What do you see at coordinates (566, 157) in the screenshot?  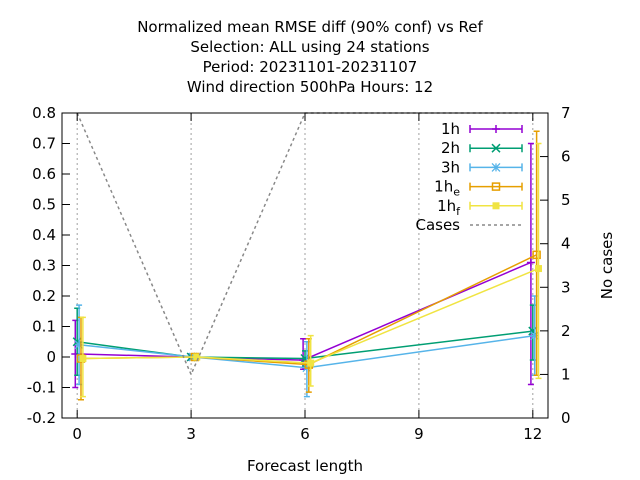 I see `y2-tick-label: 6` at bounding box center [566, 157].